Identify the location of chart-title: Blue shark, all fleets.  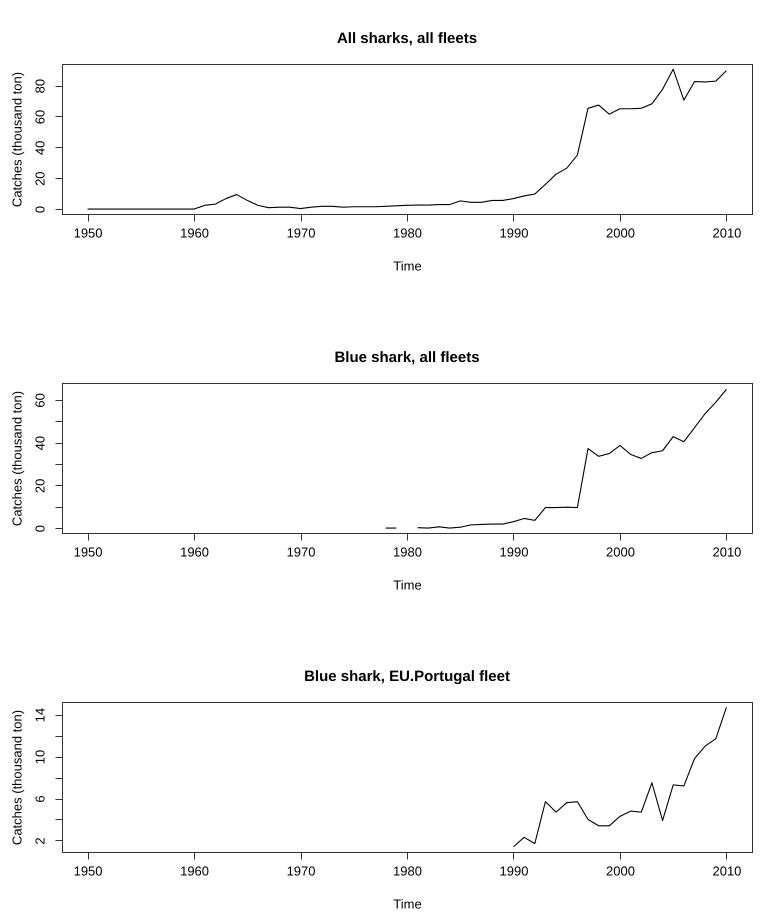
(407, 357).